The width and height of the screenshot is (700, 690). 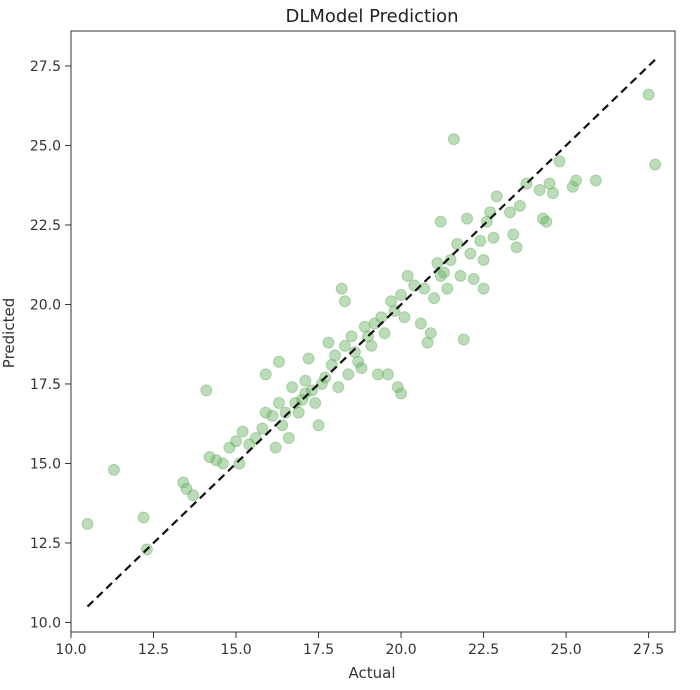 What do you see at coordinates (153, 650) in the screenshot?
I see `x-tick-label: 12.5` at bounding box center [153, 650].